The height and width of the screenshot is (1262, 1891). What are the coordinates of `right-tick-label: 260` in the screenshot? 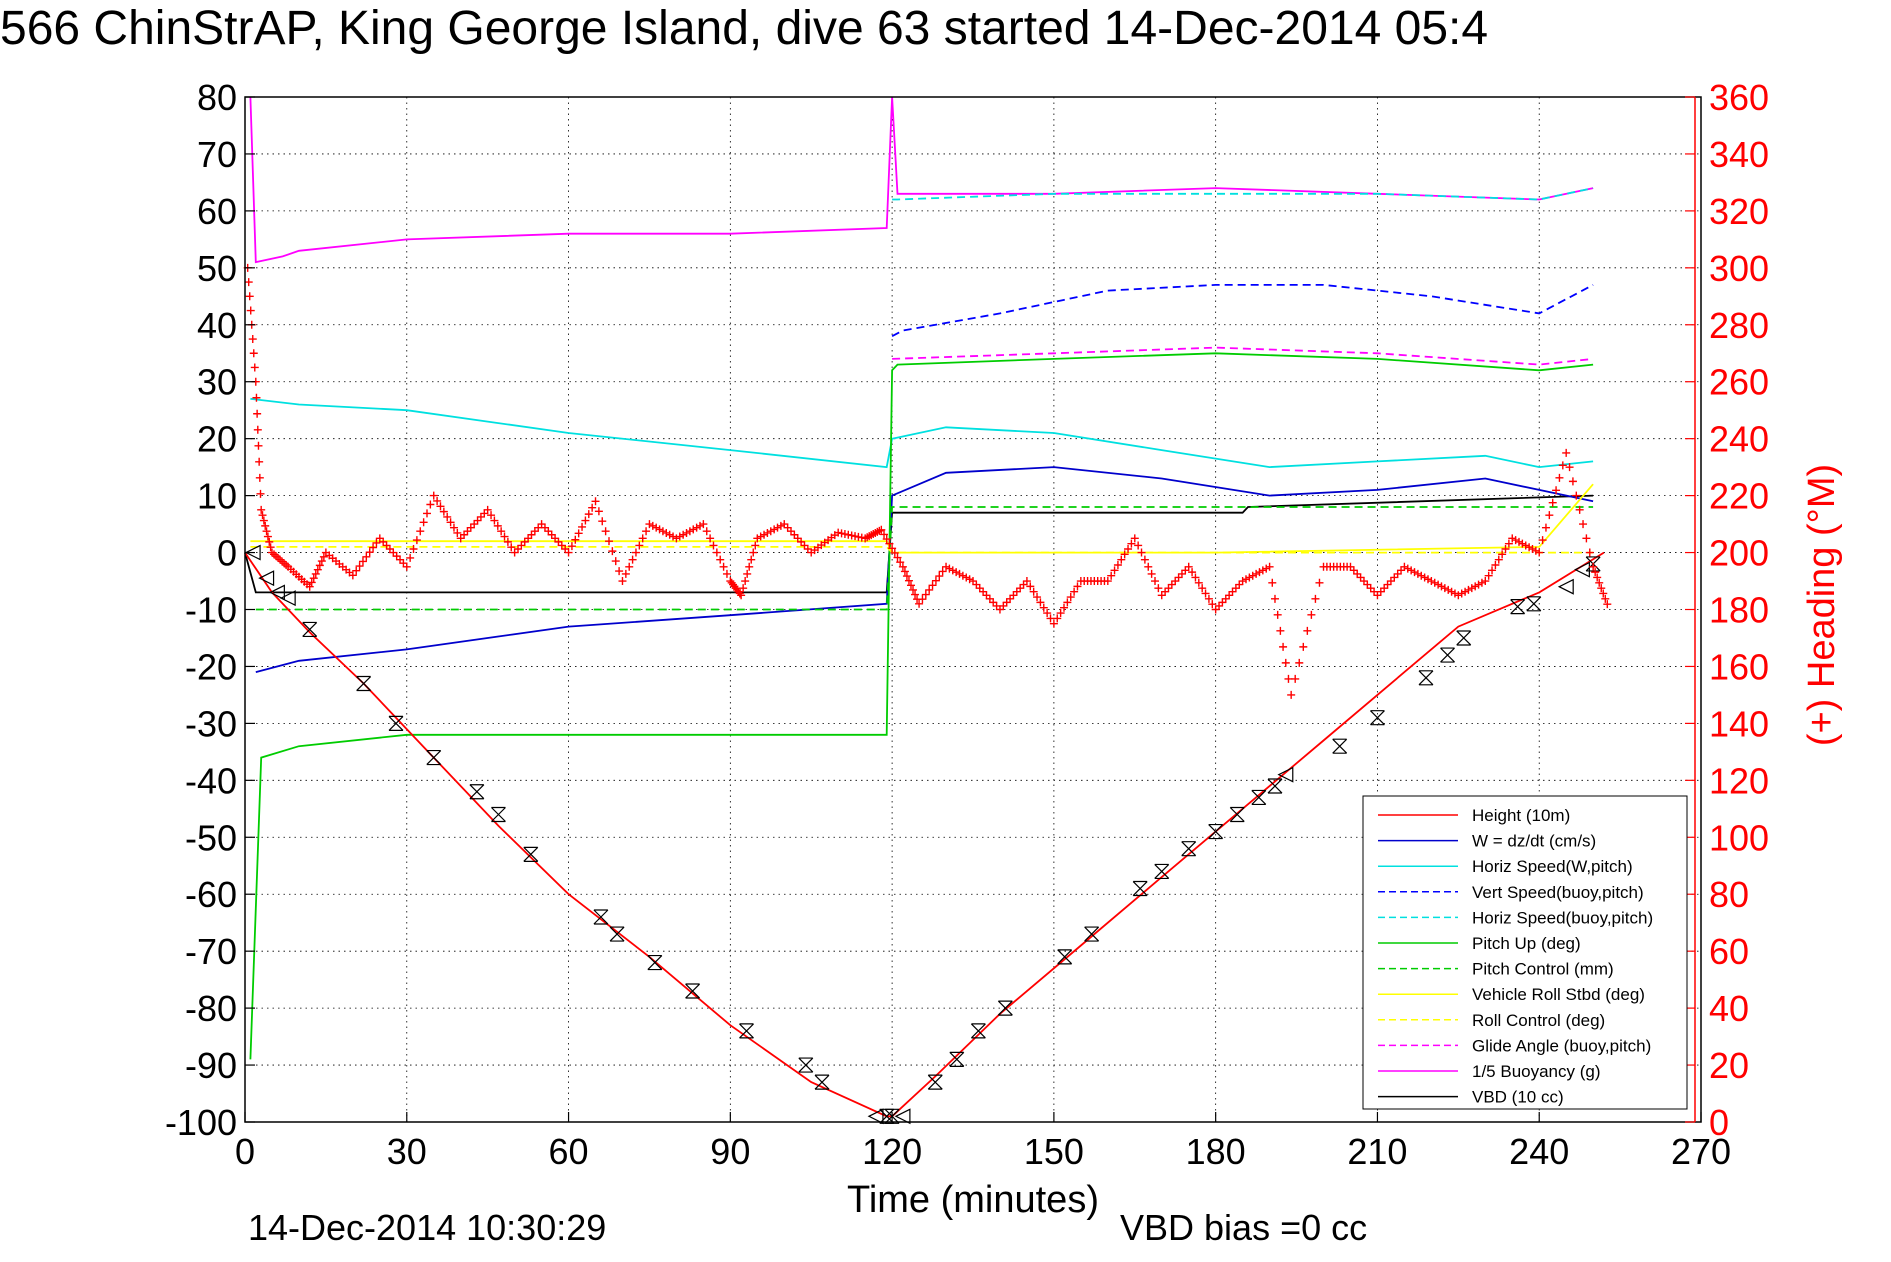 It's located at (1739, 382).